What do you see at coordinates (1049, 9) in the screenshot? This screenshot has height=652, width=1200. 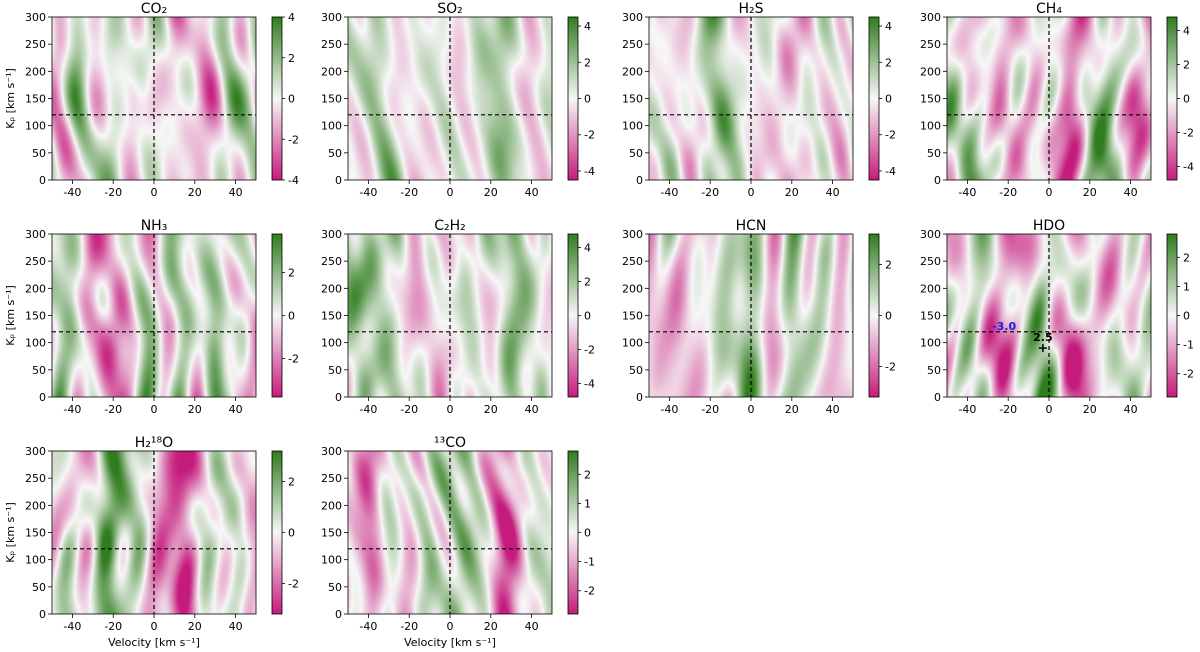 I see `panel-title: CH₄` at bounding box center [1049, 9].